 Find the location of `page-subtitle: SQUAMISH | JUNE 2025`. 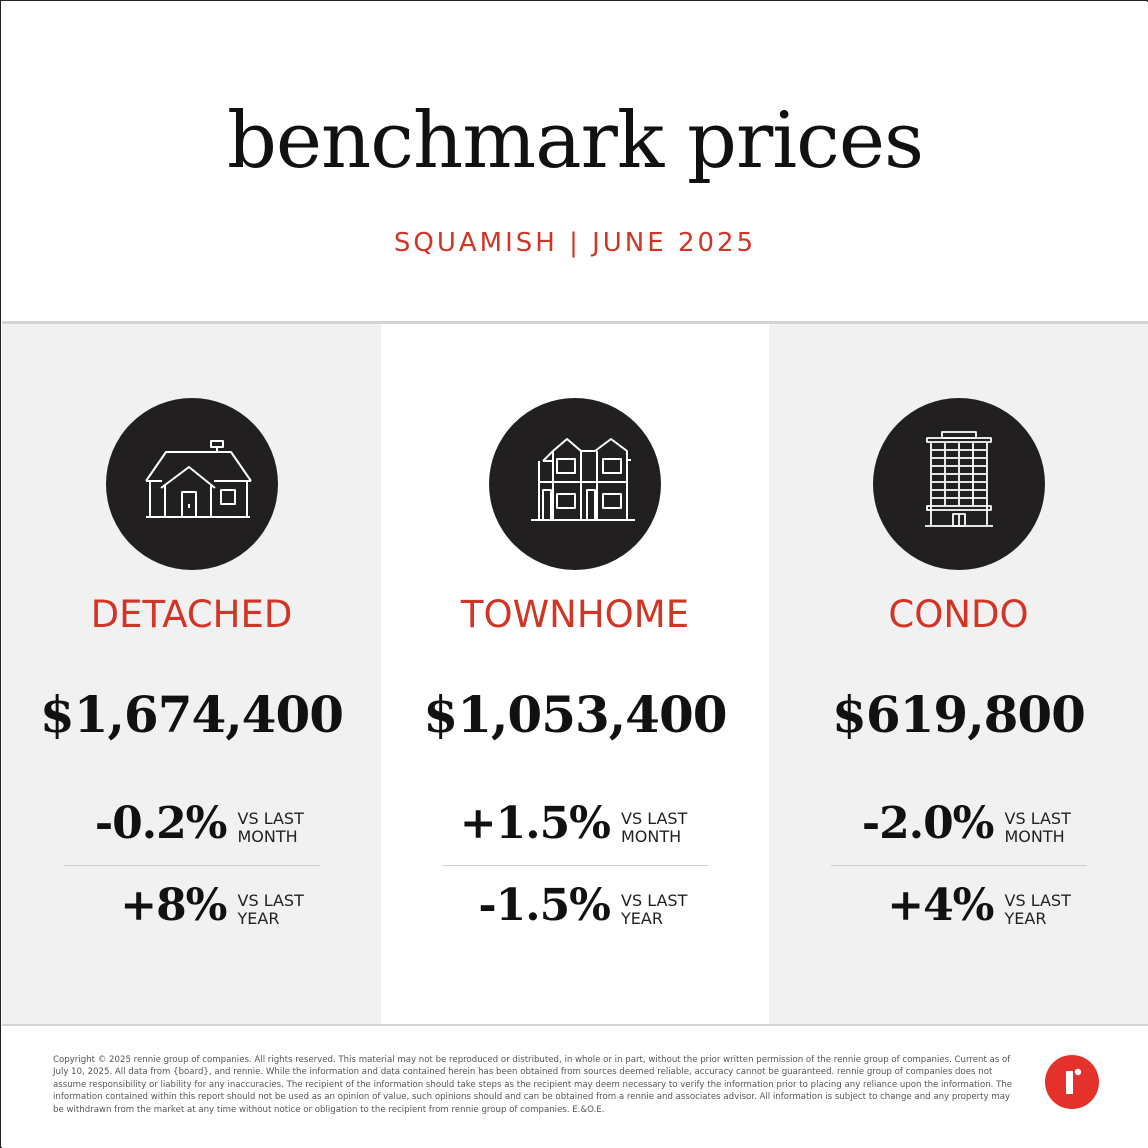

page-subtitle: SQUAMISH | JUNE 2025 is located at coordinates (575, 243).